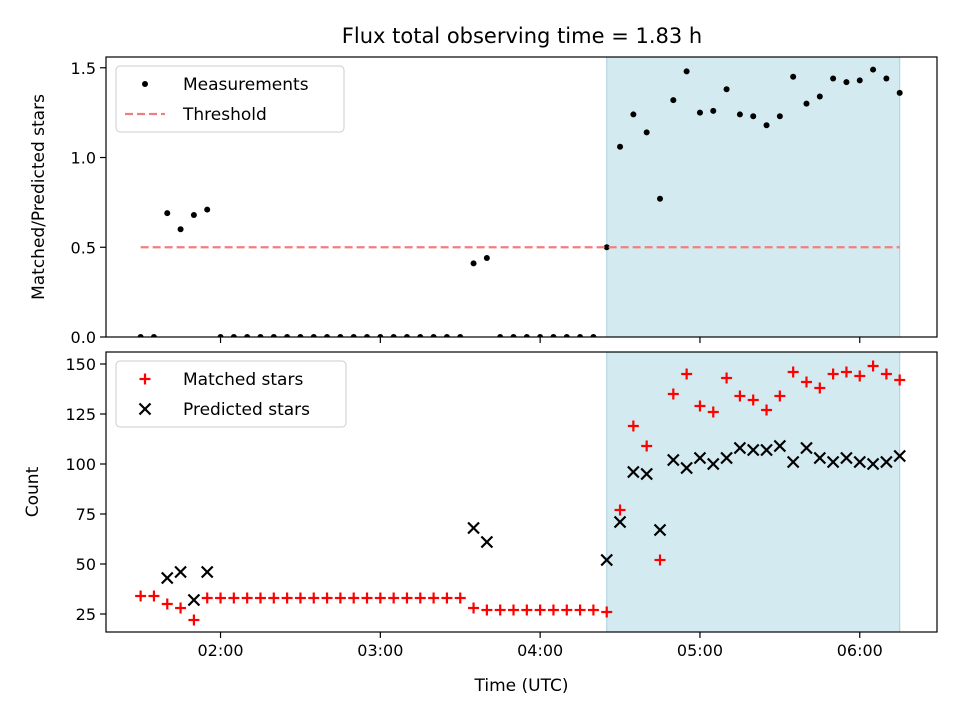 The width and height of the screenshot is (960, 720). What do you see at coordinates (224, 115) in the screenshot?
I see `legend-label: Threshold` at bounding box center [224, 115].